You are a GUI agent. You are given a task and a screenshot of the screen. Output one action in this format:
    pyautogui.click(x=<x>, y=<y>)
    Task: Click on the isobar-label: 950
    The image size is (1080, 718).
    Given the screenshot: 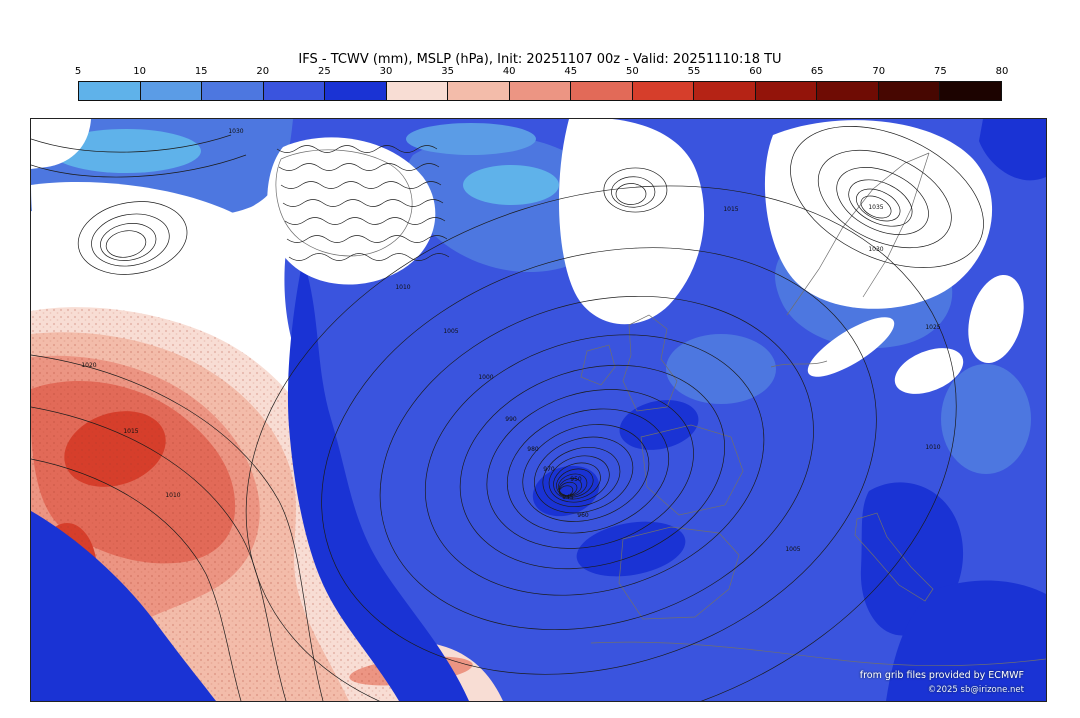 What is the action you would take?
    pyautogui.click(x=576, y=479)
    